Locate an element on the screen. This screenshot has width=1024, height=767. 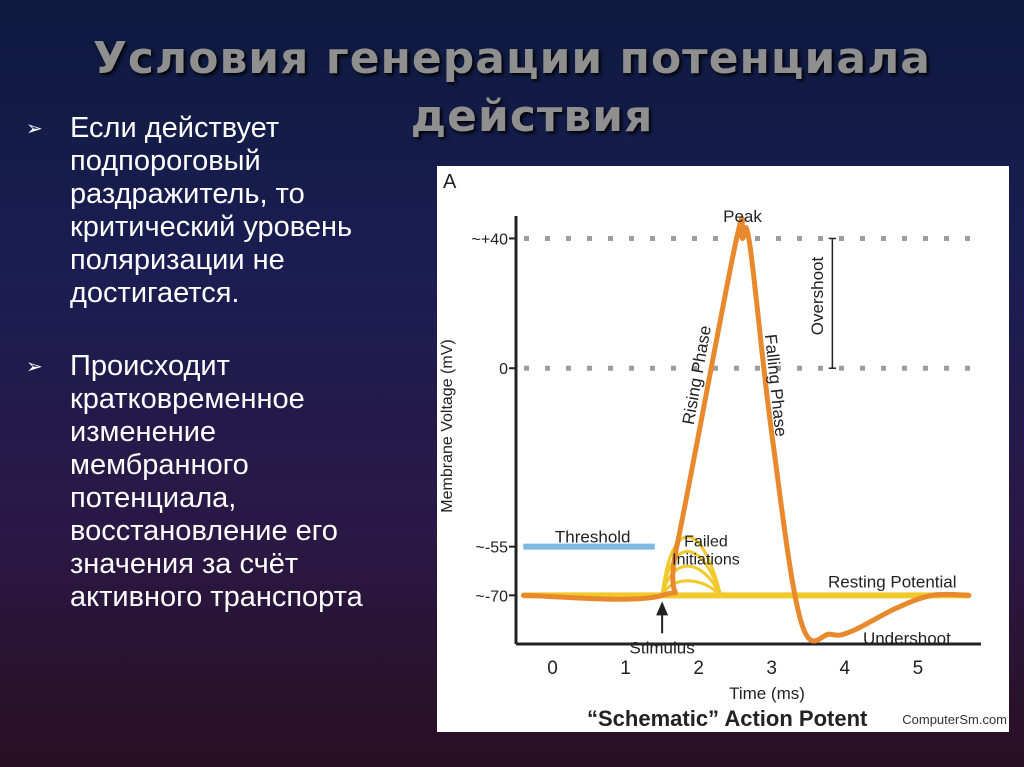
y-axis-label: Membrane Voltage (mV) is located at coordinates (447, 425).